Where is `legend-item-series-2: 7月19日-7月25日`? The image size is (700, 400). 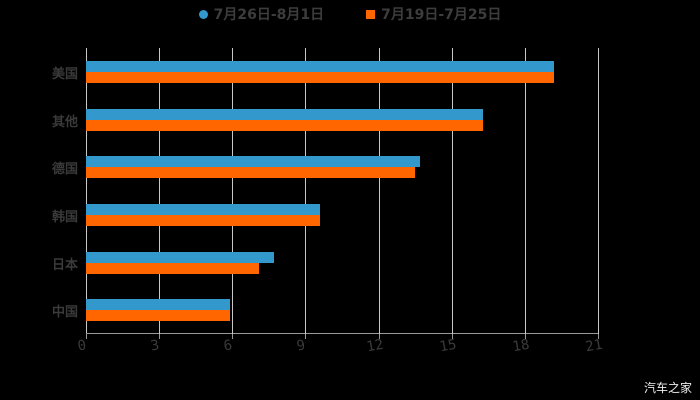 legend-item-series-2: 7月19日-7月25日 is located at coordinates (433, 14).